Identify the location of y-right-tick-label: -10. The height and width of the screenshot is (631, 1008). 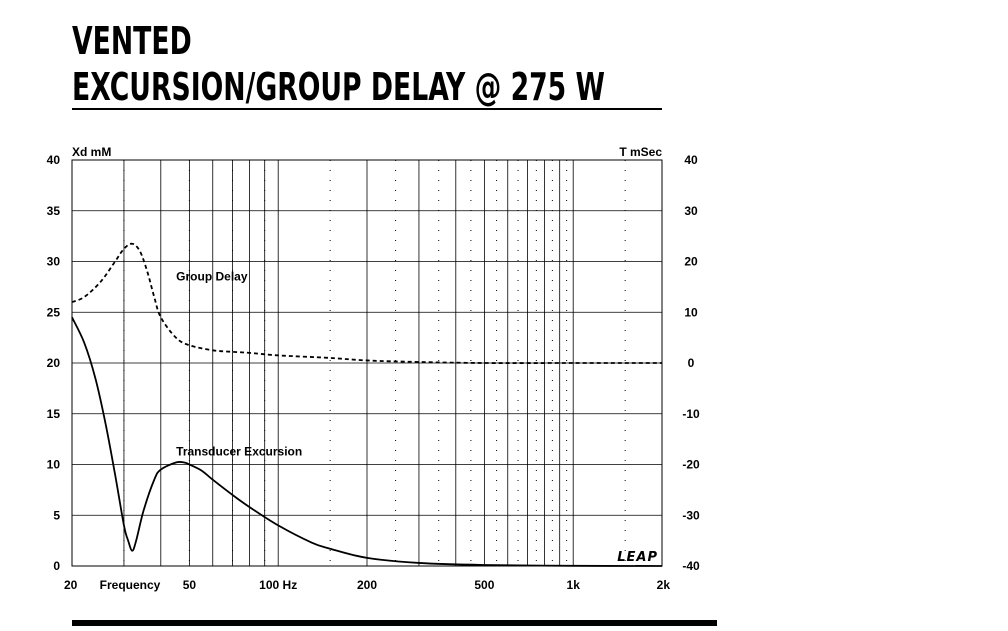
(691, 414).